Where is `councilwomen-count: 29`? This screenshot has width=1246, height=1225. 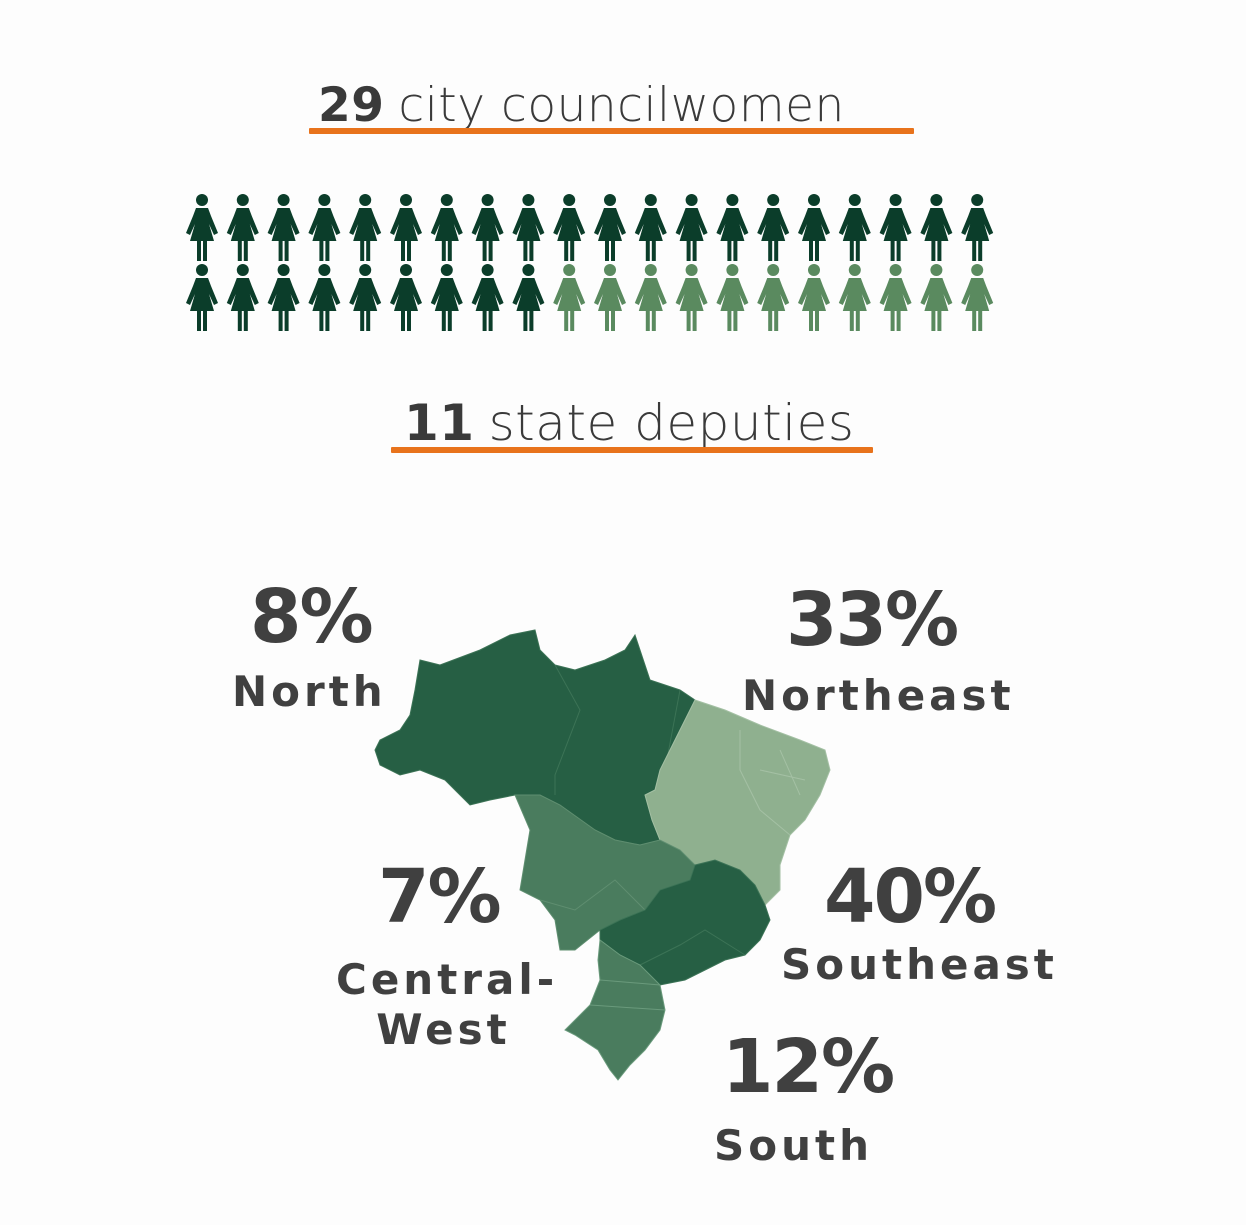 councilwomen-count: 29 is located at coordinates (351, 105).